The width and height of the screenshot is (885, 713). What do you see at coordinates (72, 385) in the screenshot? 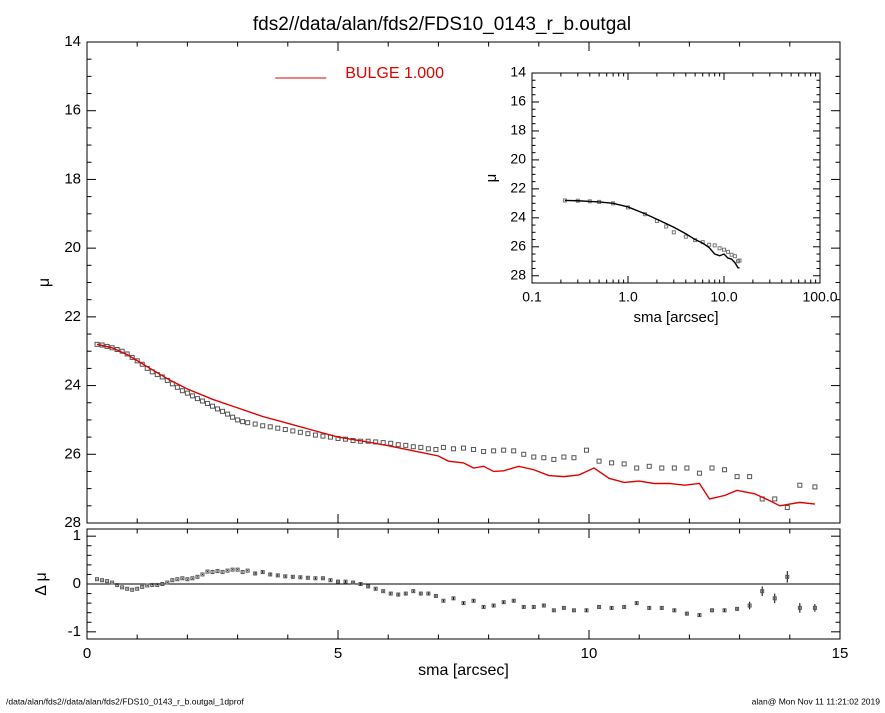
I see `y-tick-label: 24` at bounding box center [72, 385].